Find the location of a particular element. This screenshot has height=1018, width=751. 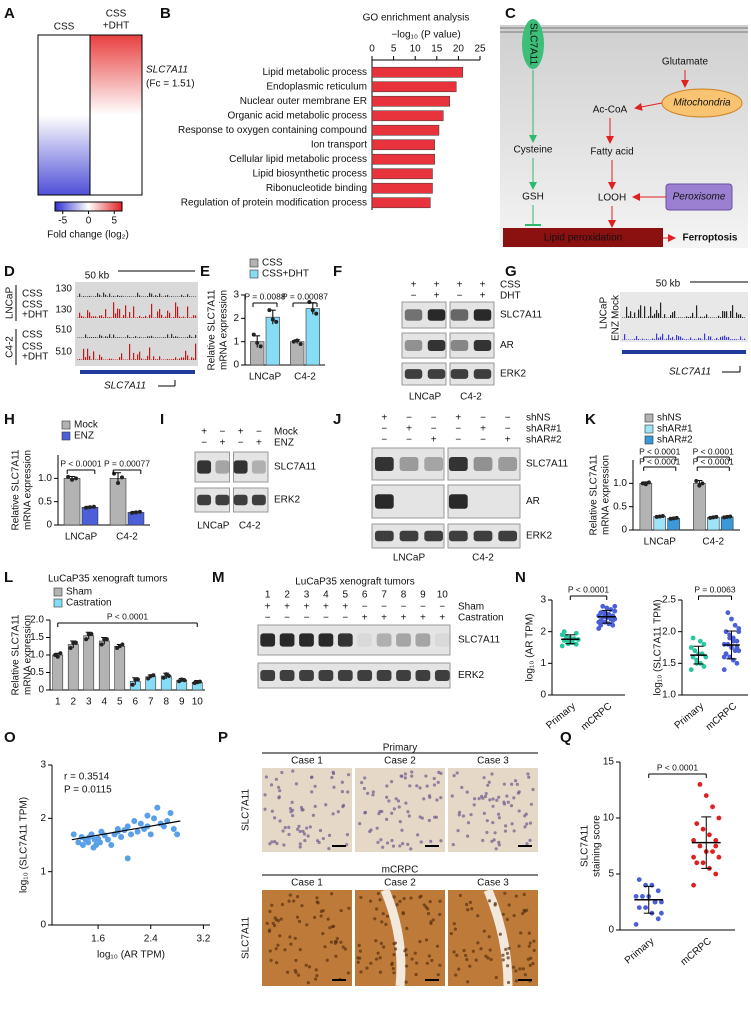

fit-line is located at coordinates (126, 830).